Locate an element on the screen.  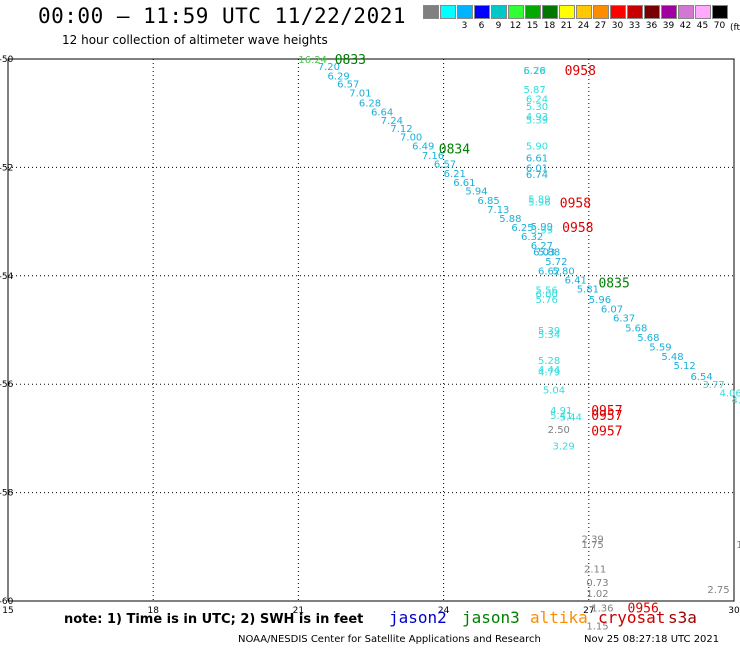
satellite-jason2: jason2 is located at coordinates (418, 617).